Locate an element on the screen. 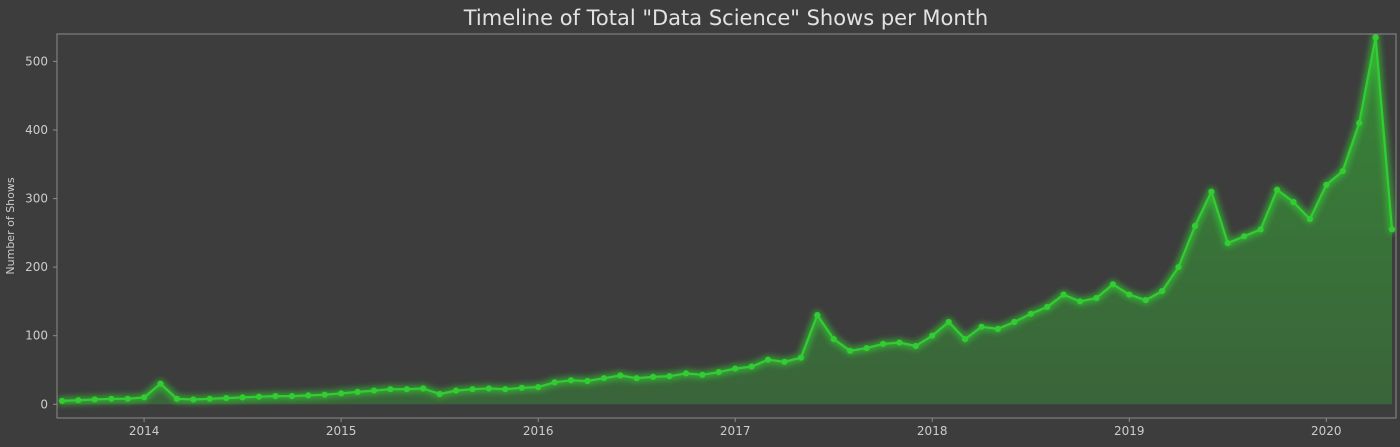  y-axis-label: Number of Shows is located at coordinates (10, 225).